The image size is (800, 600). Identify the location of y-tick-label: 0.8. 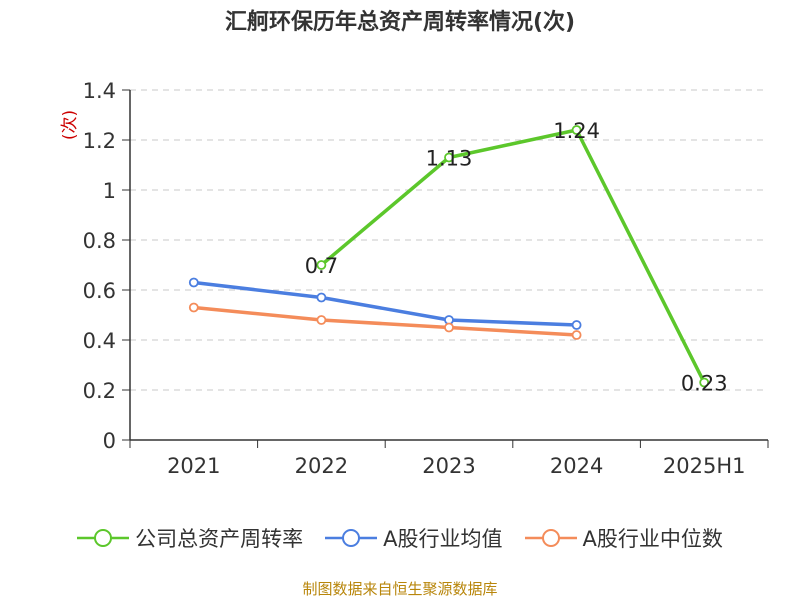
(99, 241).